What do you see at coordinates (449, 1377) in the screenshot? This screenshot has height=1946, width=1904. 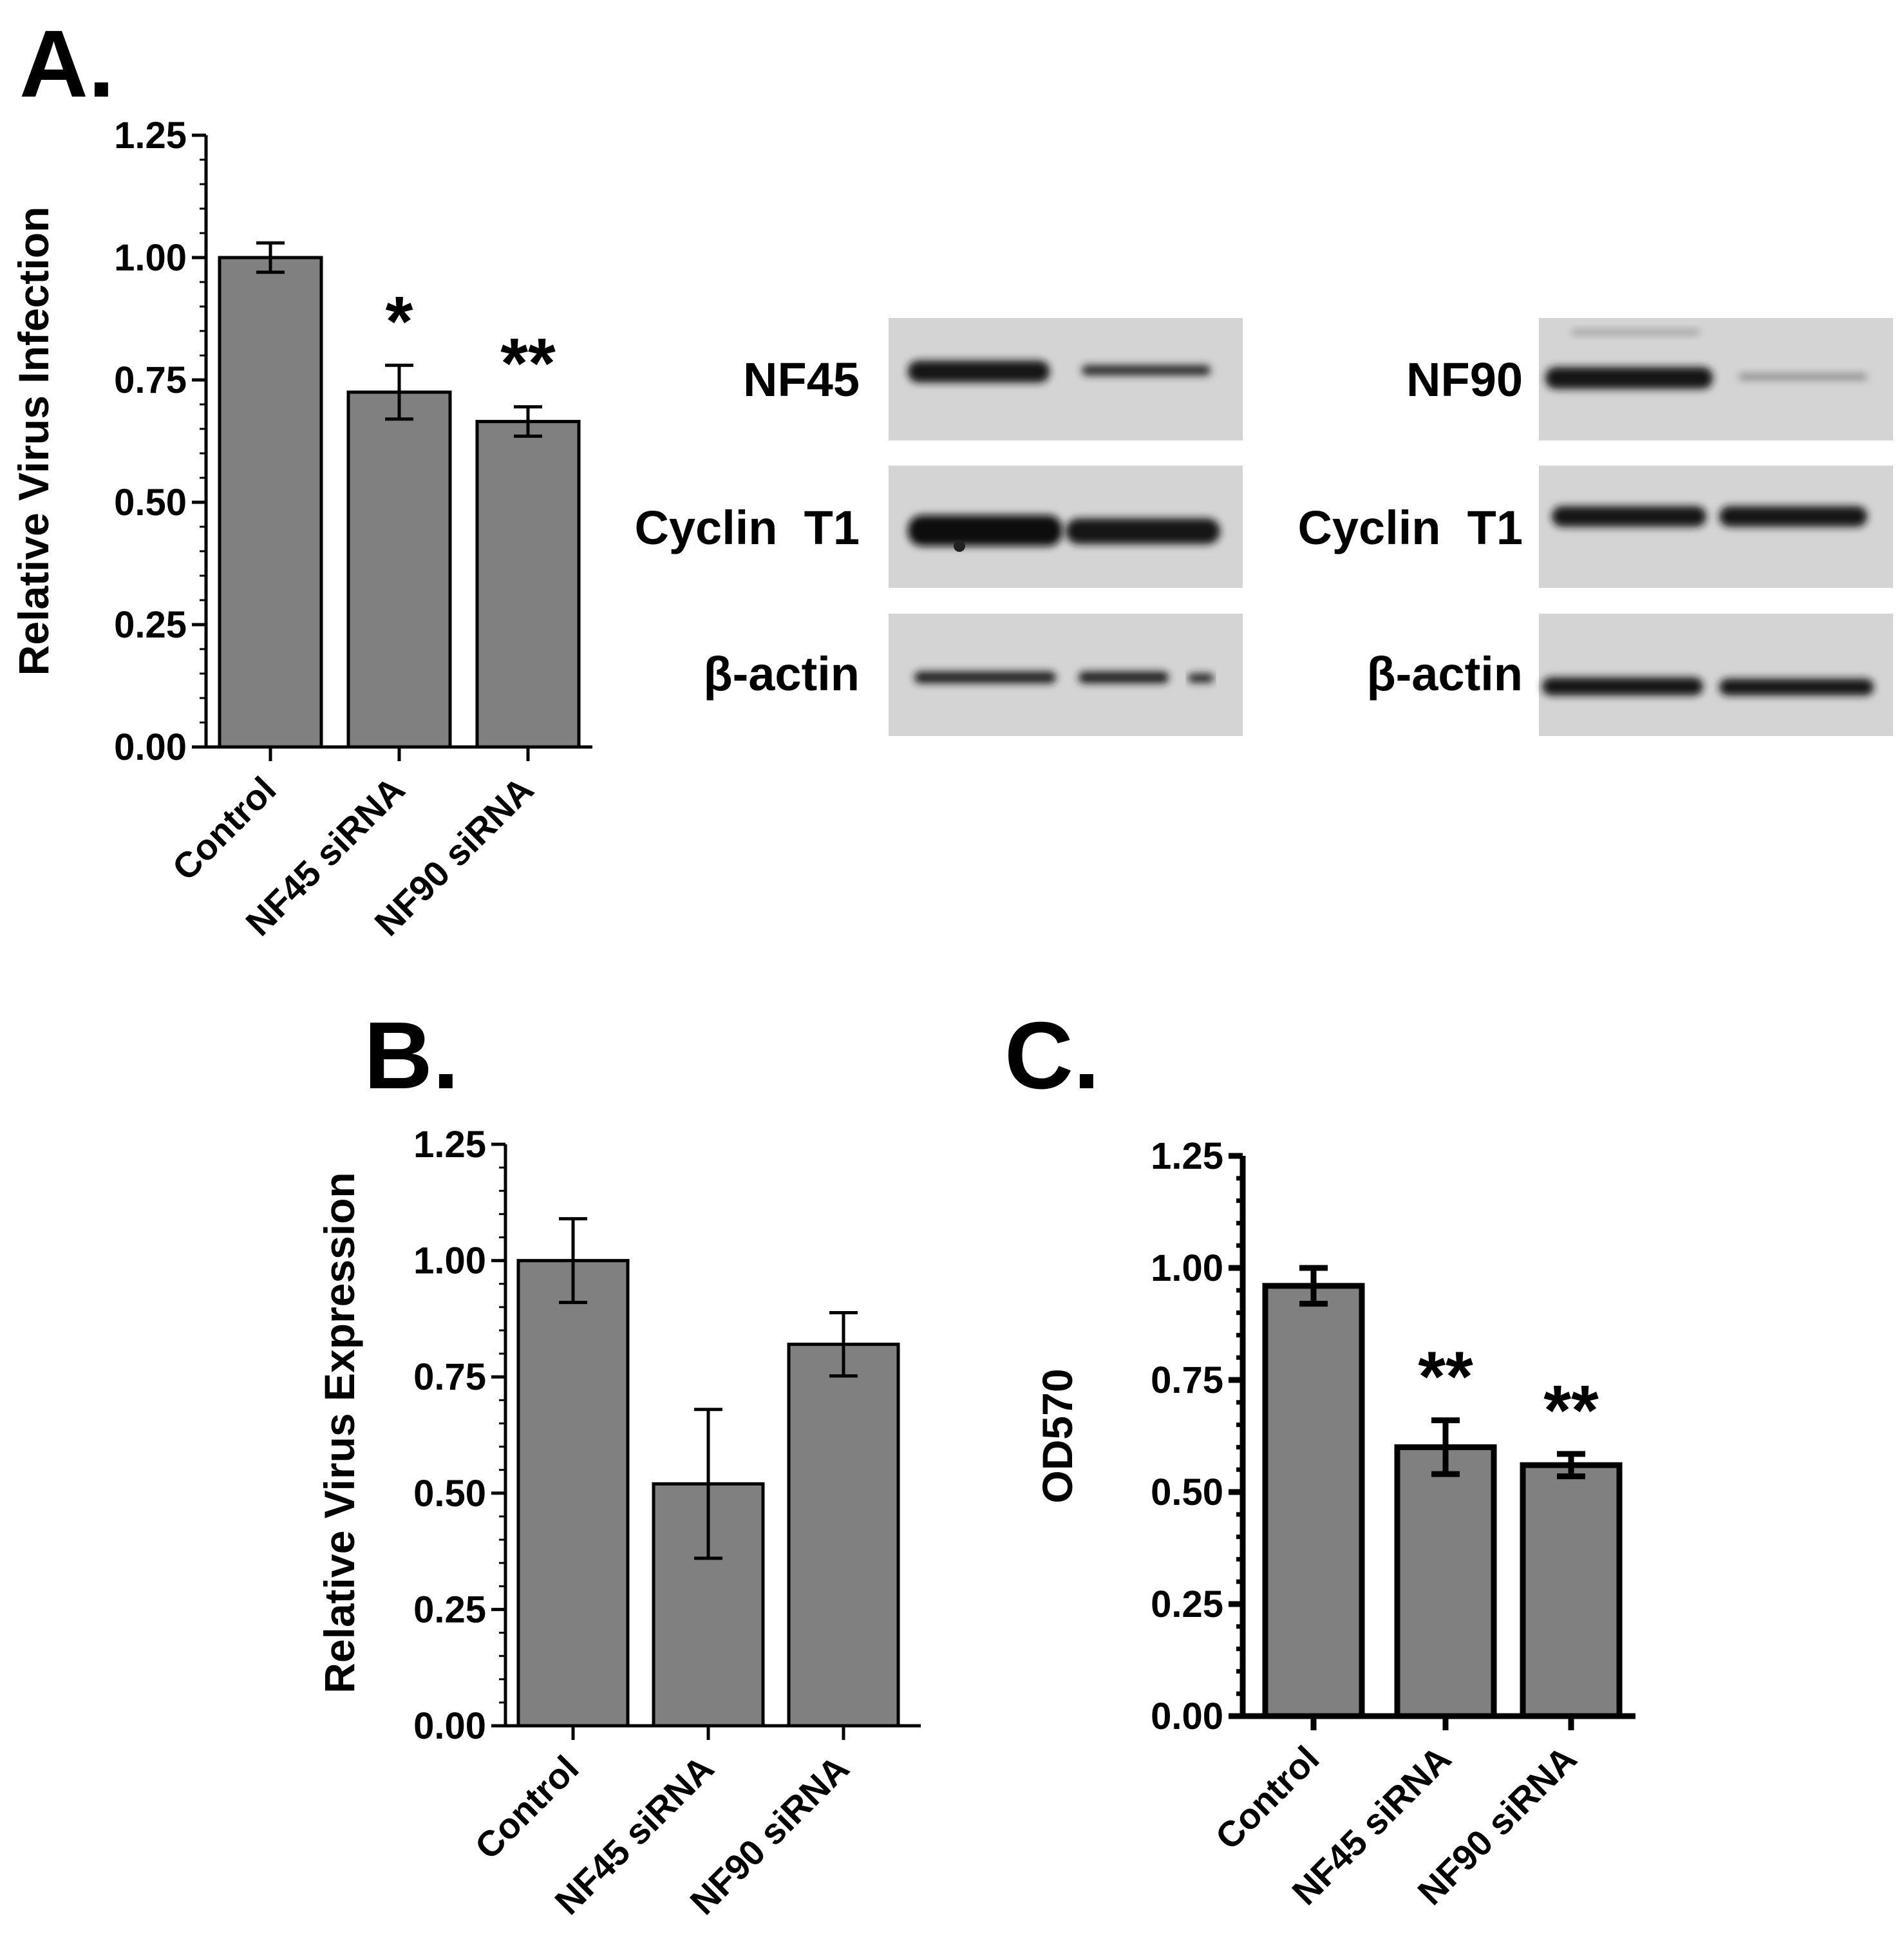 I see `y-tick-label-b-3: 0.75` at bounding box center [449, 1377].